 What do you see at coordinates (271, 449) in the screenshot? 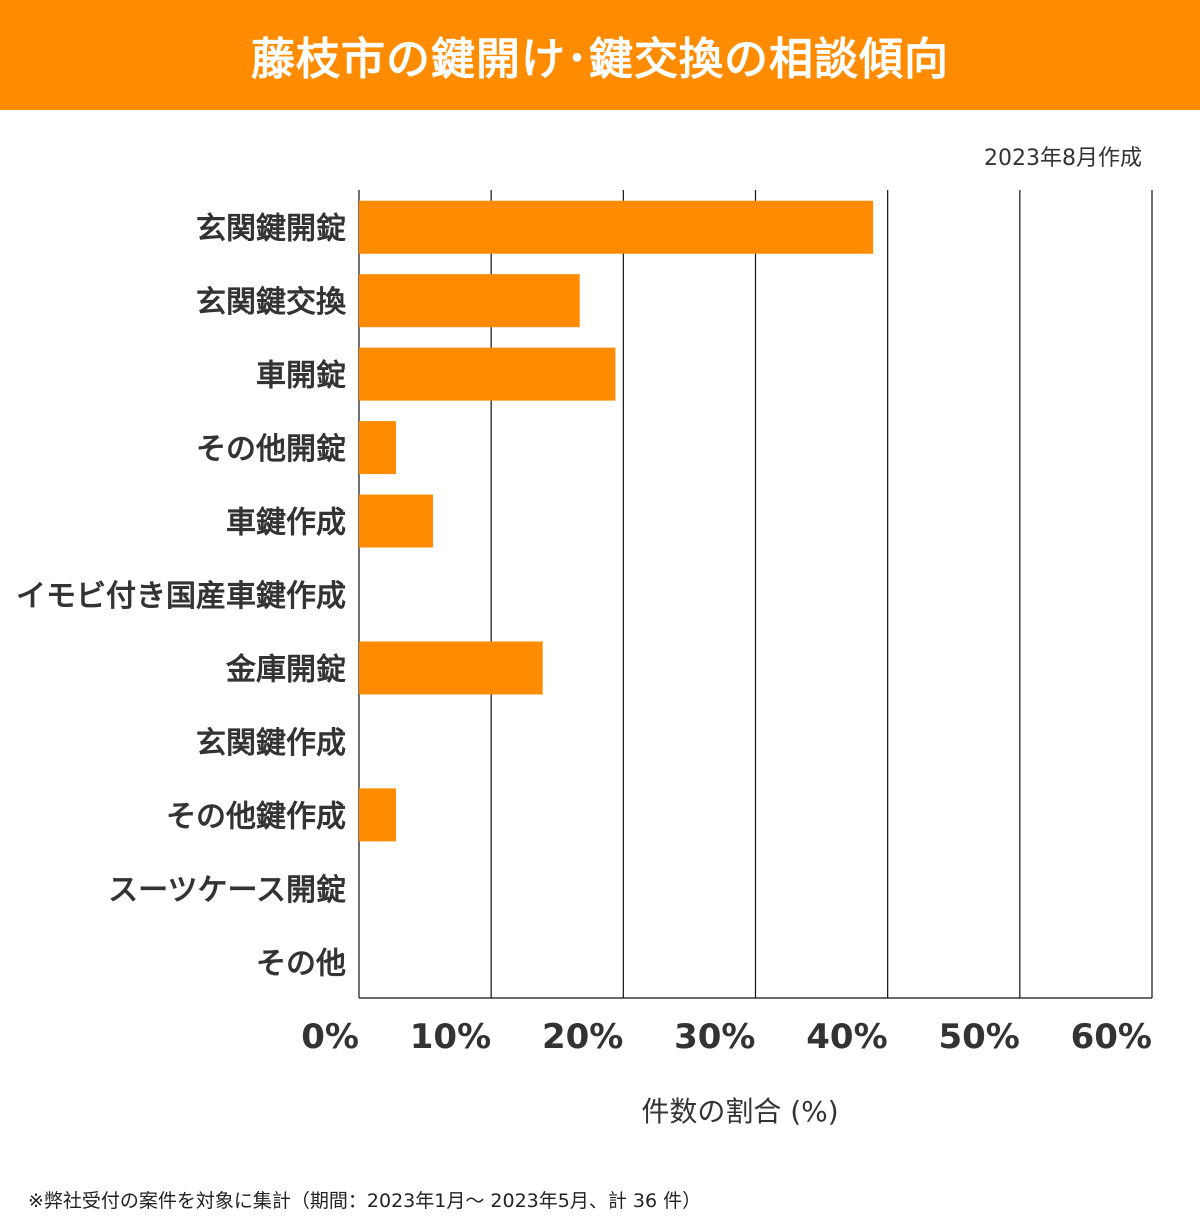
I see `category-label: その他開錠` at bounding box center [271, 449].